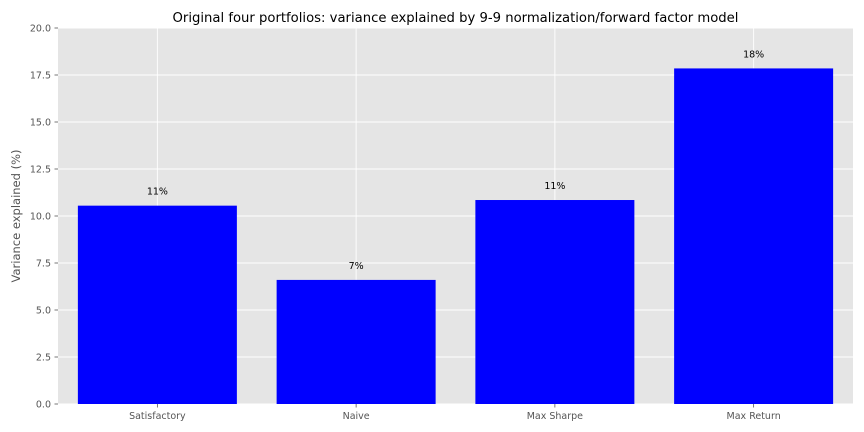 This screenshot has width=864, height=432. What do you see at coordinates (40, 169) in the screenshot?
I see `y-tick-label: 12.5` at bounding box center [40, 169].